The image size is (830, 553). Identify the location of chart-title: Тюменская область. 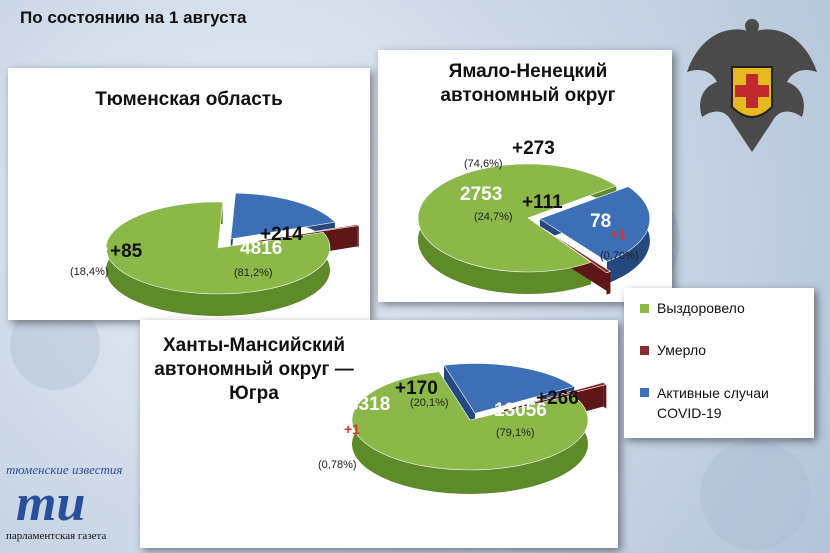
(189, 99).